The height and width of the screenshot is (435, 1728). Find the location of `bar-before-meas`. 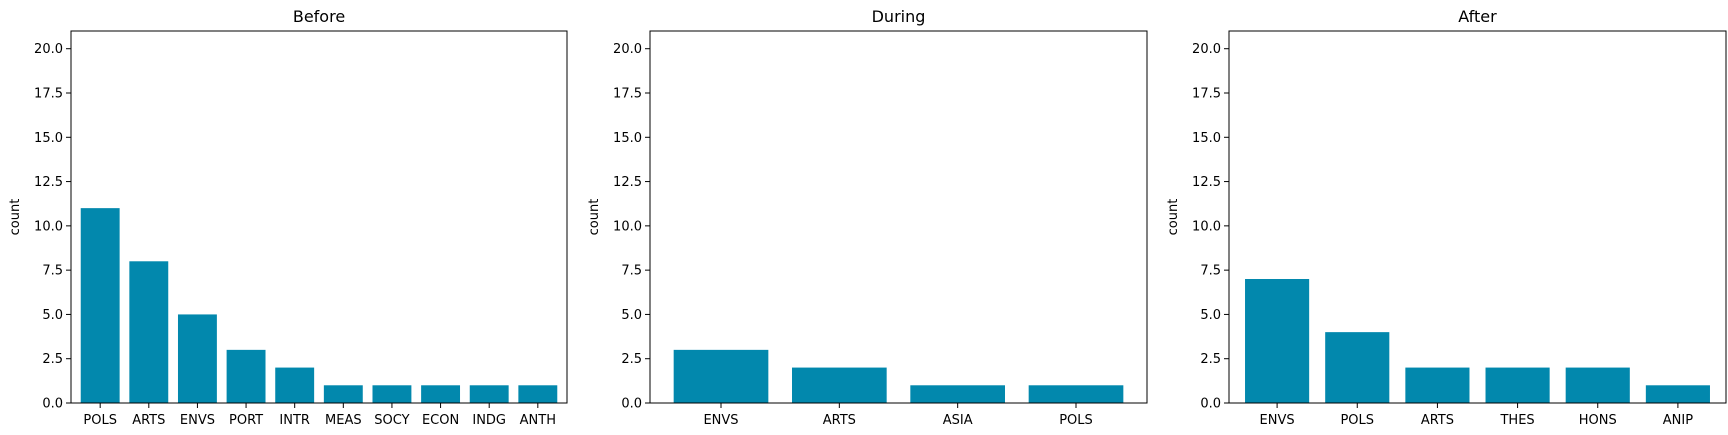

bar-before-meas is located at coordinates (343, 394).